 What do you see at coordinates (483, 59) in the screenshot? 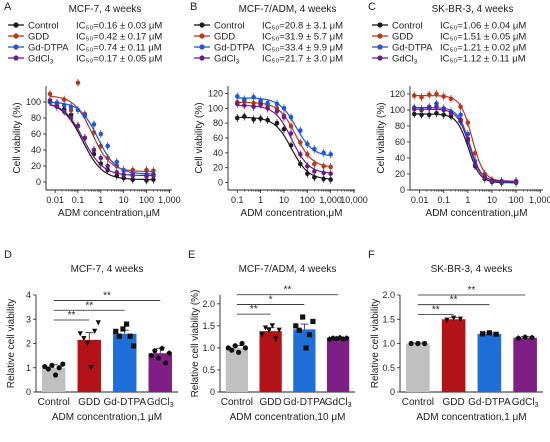
I see `legend-ic50-gdcl3: IC₅₀=1.12 ± 0.11 μM` at bounding box center [483, 59].